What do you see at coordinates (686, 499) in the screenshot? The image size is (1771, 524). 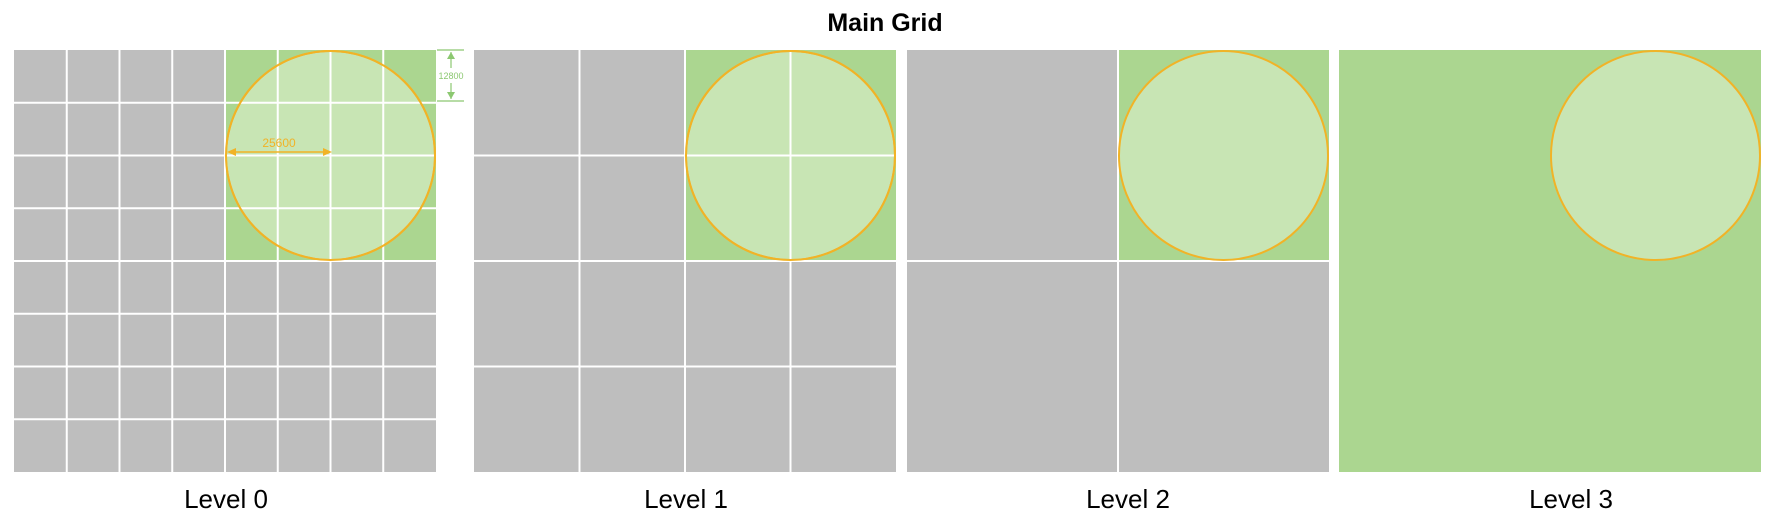 I see `level-1-label: Level 1` at bounding box center [686, 499].